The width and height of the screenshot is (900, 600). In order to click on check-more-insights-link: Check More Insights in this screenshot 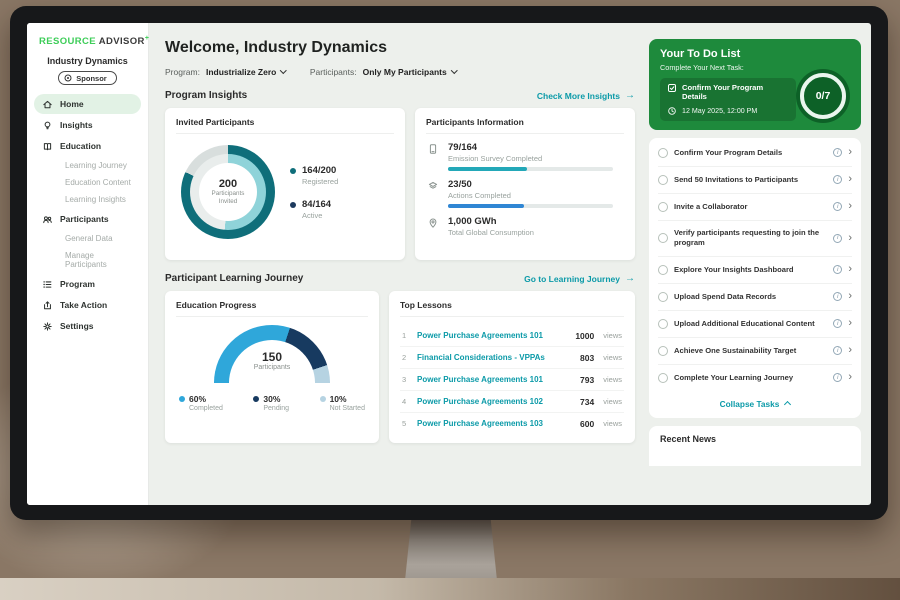, I will do `click(586, 95)`.